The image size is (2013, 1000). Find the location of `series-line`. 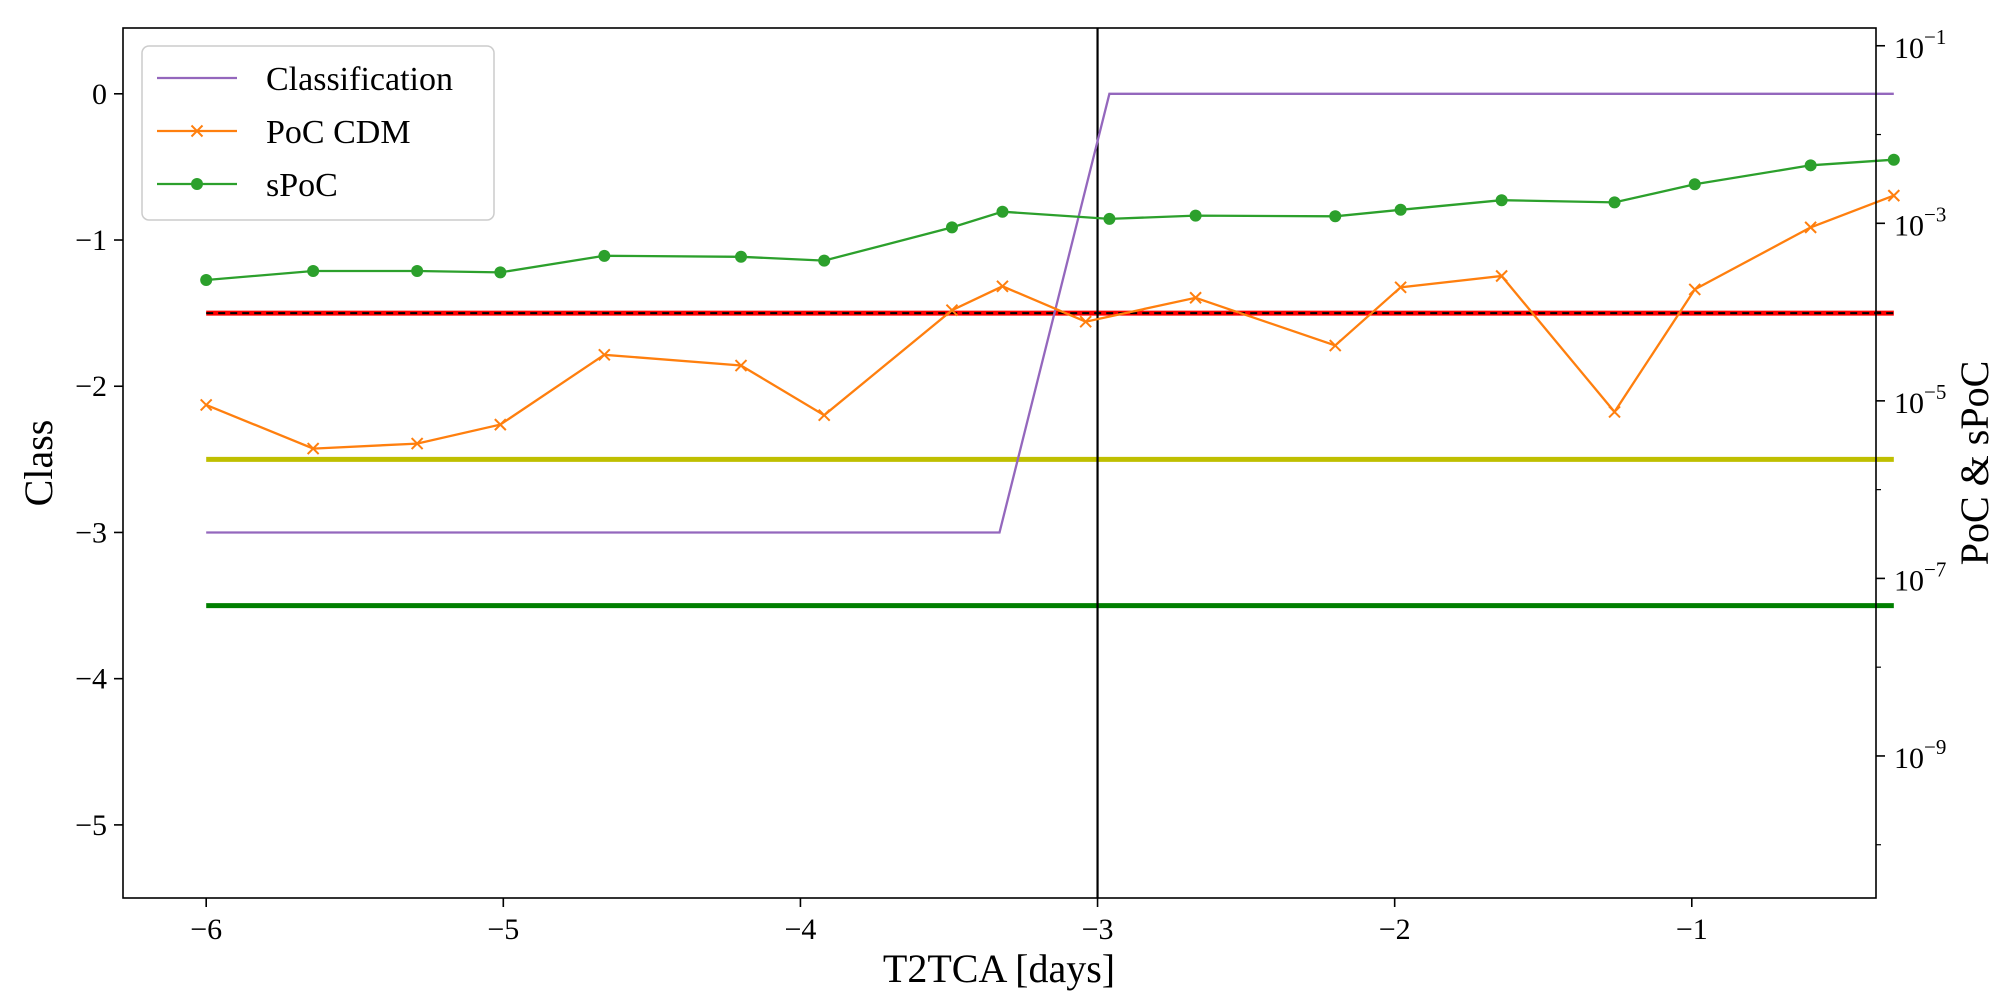

series-line is located at coordinates (1050, 220).